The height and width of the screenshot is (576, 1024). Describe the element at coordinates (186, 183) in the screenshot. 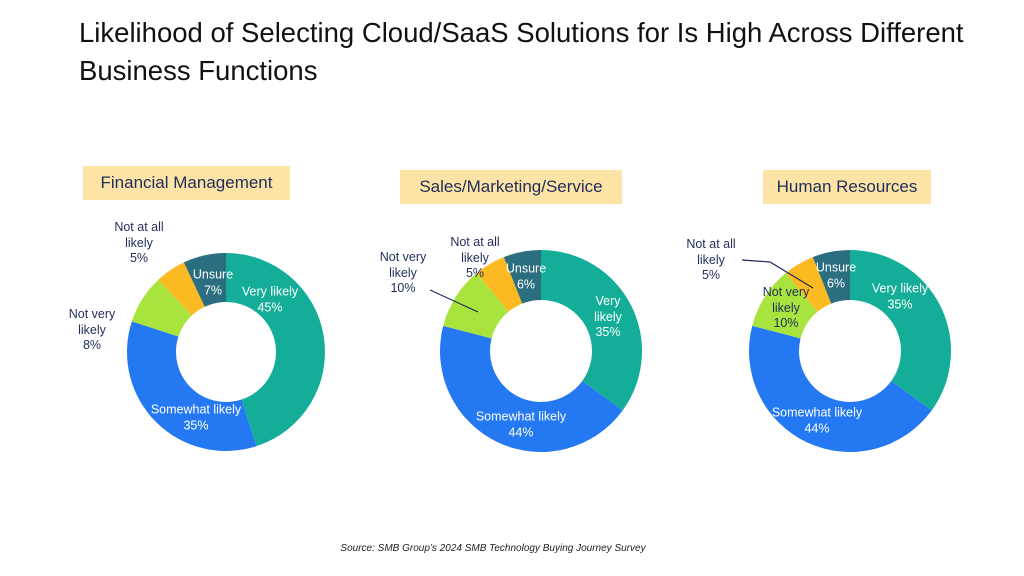

I see `chart-title-financial: Financial Management` at that location.